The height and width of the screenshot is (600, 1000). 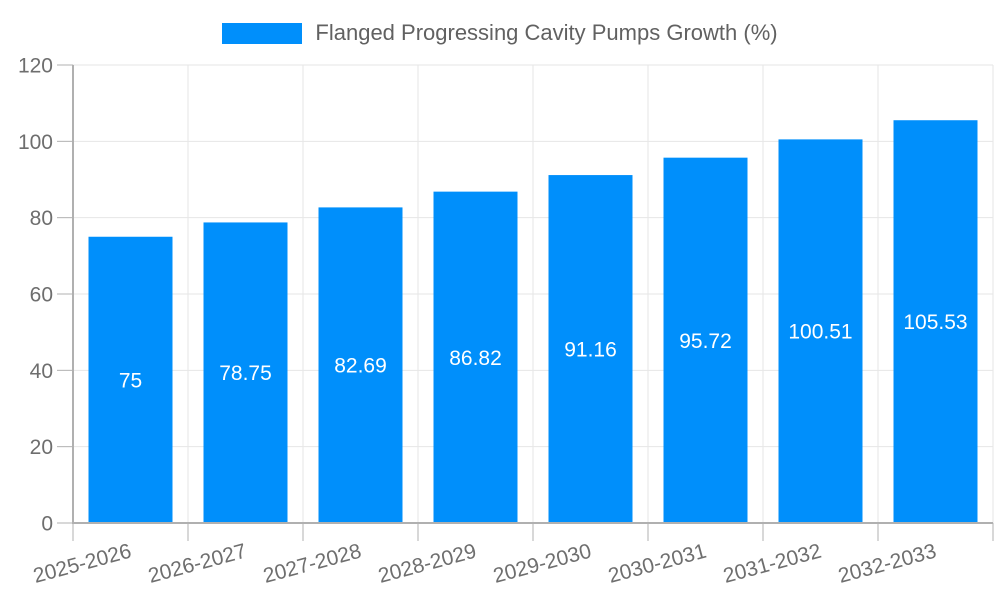 I want to click on bar-value-label: 75, so click(x=130, y=380).